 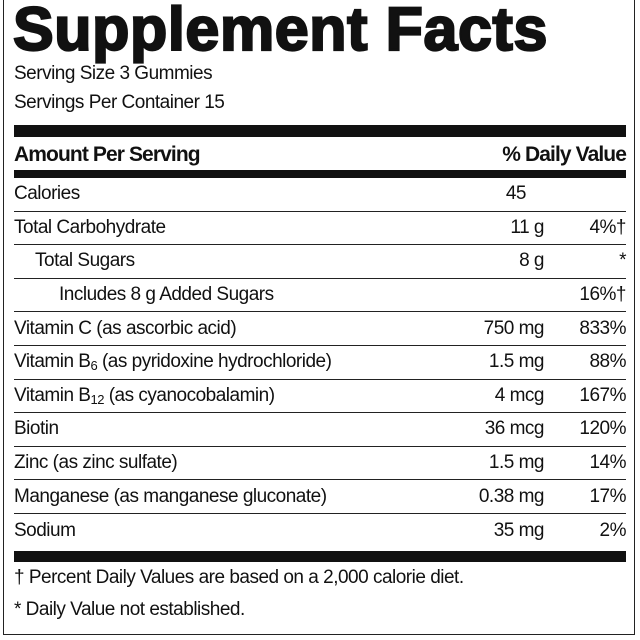 What do you see at coordinates (94, 366) in the screenshot?
I see `nutrient-subscript: 6` at bounding box center [94, 366].